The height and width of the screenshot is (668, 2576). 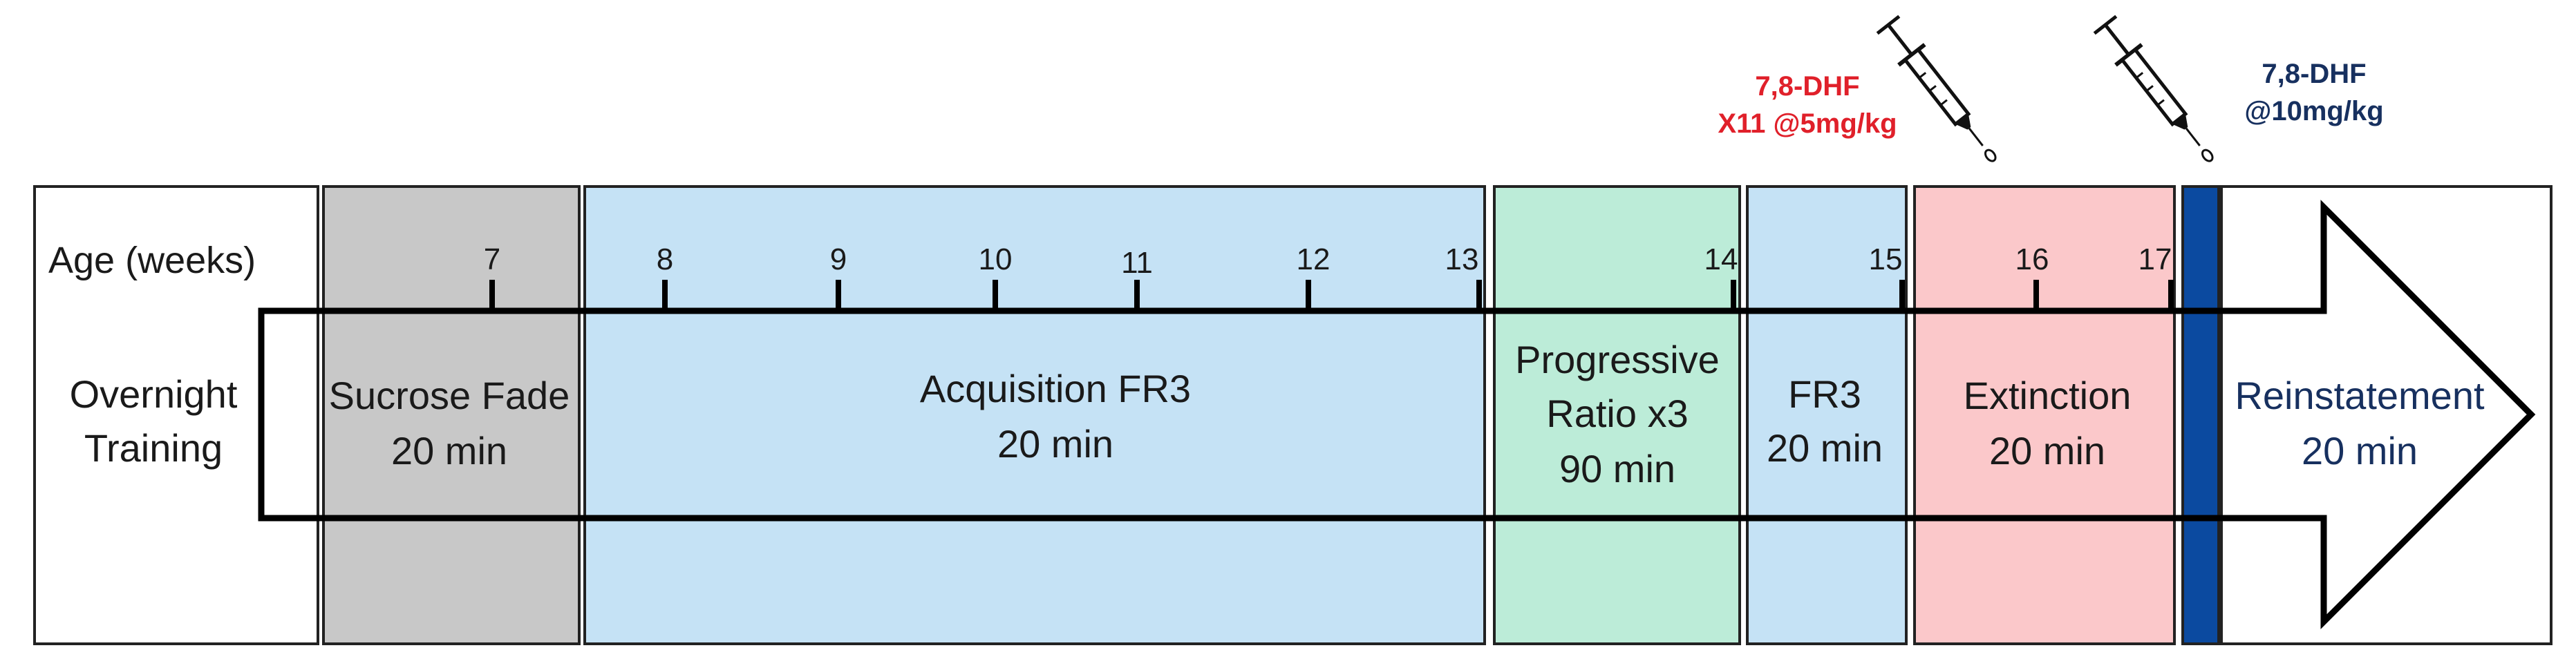 I want to click on tick-label-9: 9, so click(x=838, y=259).